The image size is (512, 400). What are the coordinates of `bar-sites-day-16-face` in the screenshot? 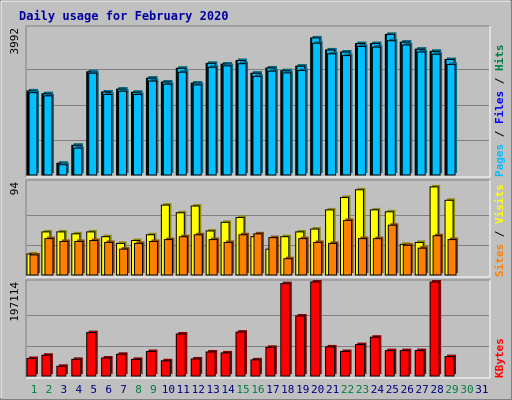 It's located at (258, 254).